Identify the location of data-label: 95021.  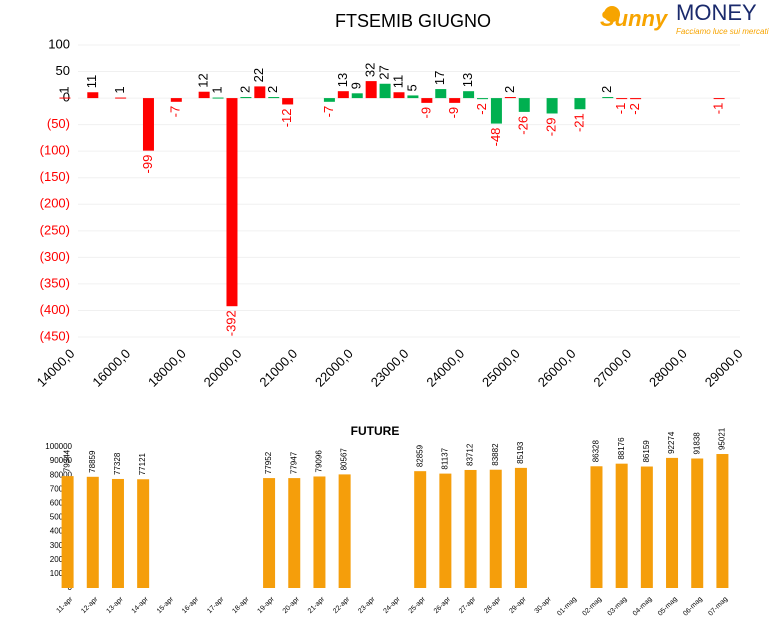
(722, 438).